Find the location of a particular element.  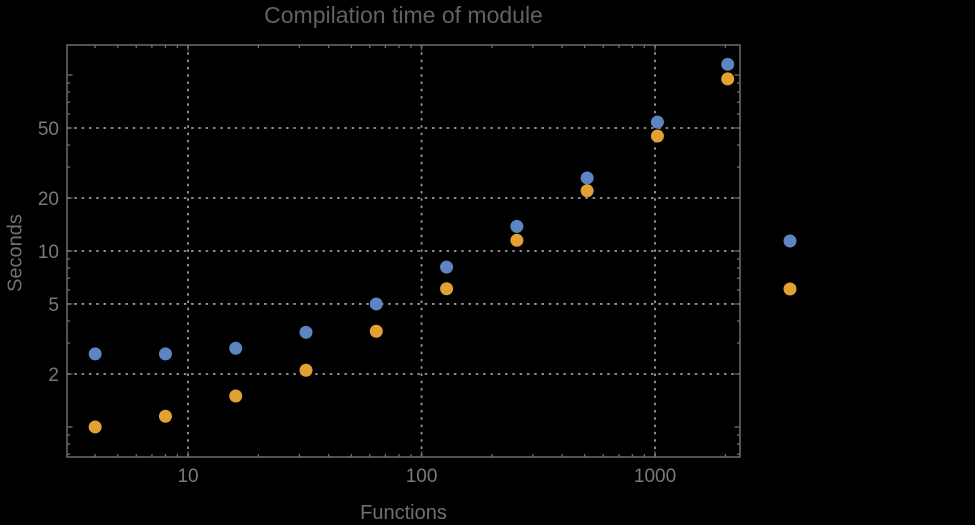

y-tick-label: 10 is located at coordinates (48, 252).